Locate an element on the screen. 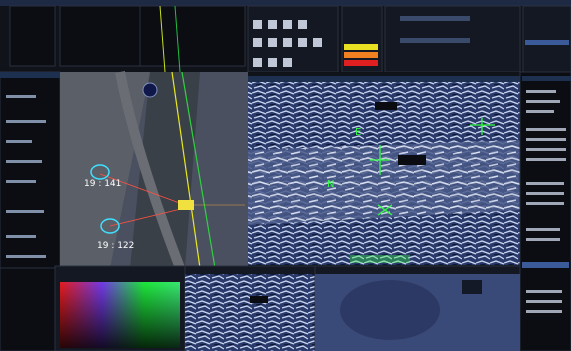 Image resolution: width=571 pixels, height=351 pixels. left-panel is located at coordinates (30, 170).